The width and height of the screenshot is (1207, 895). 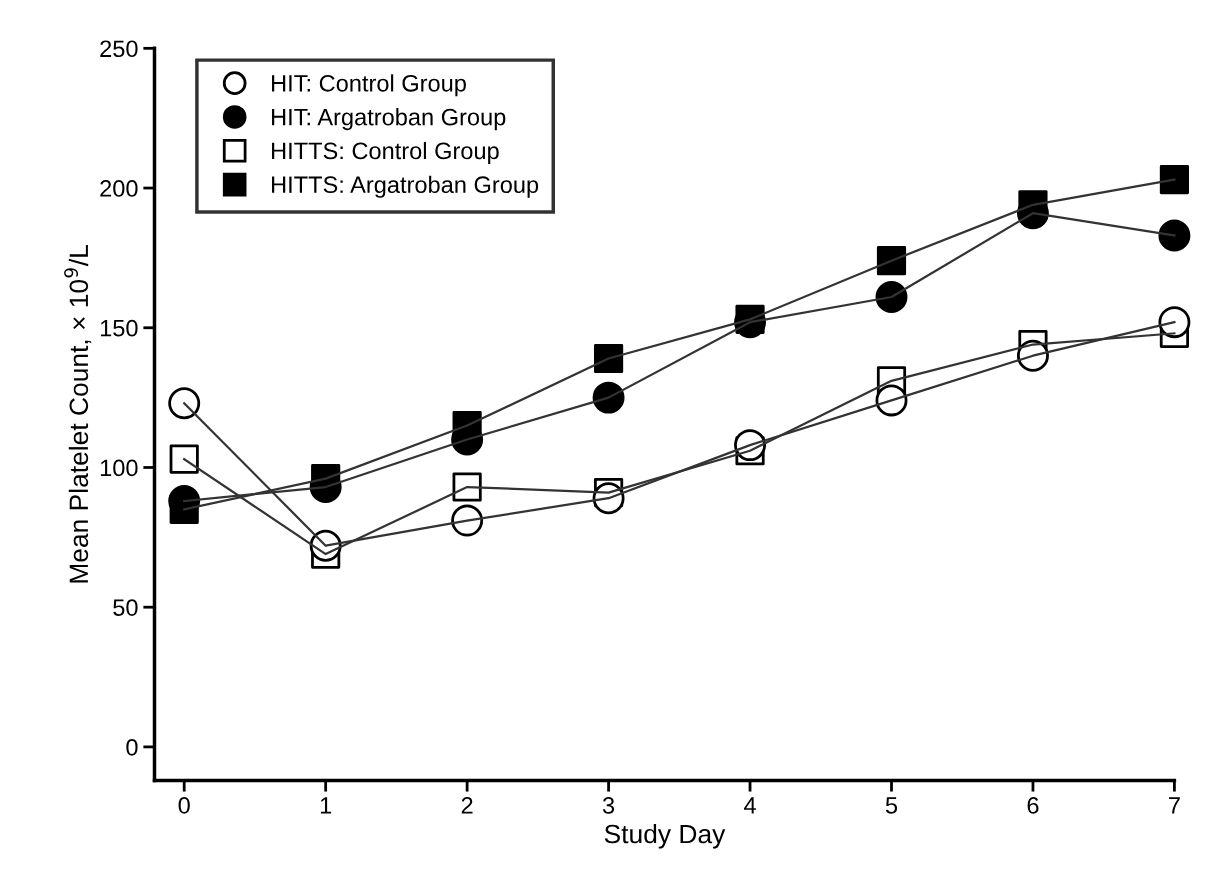 What do you see at coordinates (119, 468) in the screenshot?
I see `y-tick-label: 100` at bounding box center [119, 468].